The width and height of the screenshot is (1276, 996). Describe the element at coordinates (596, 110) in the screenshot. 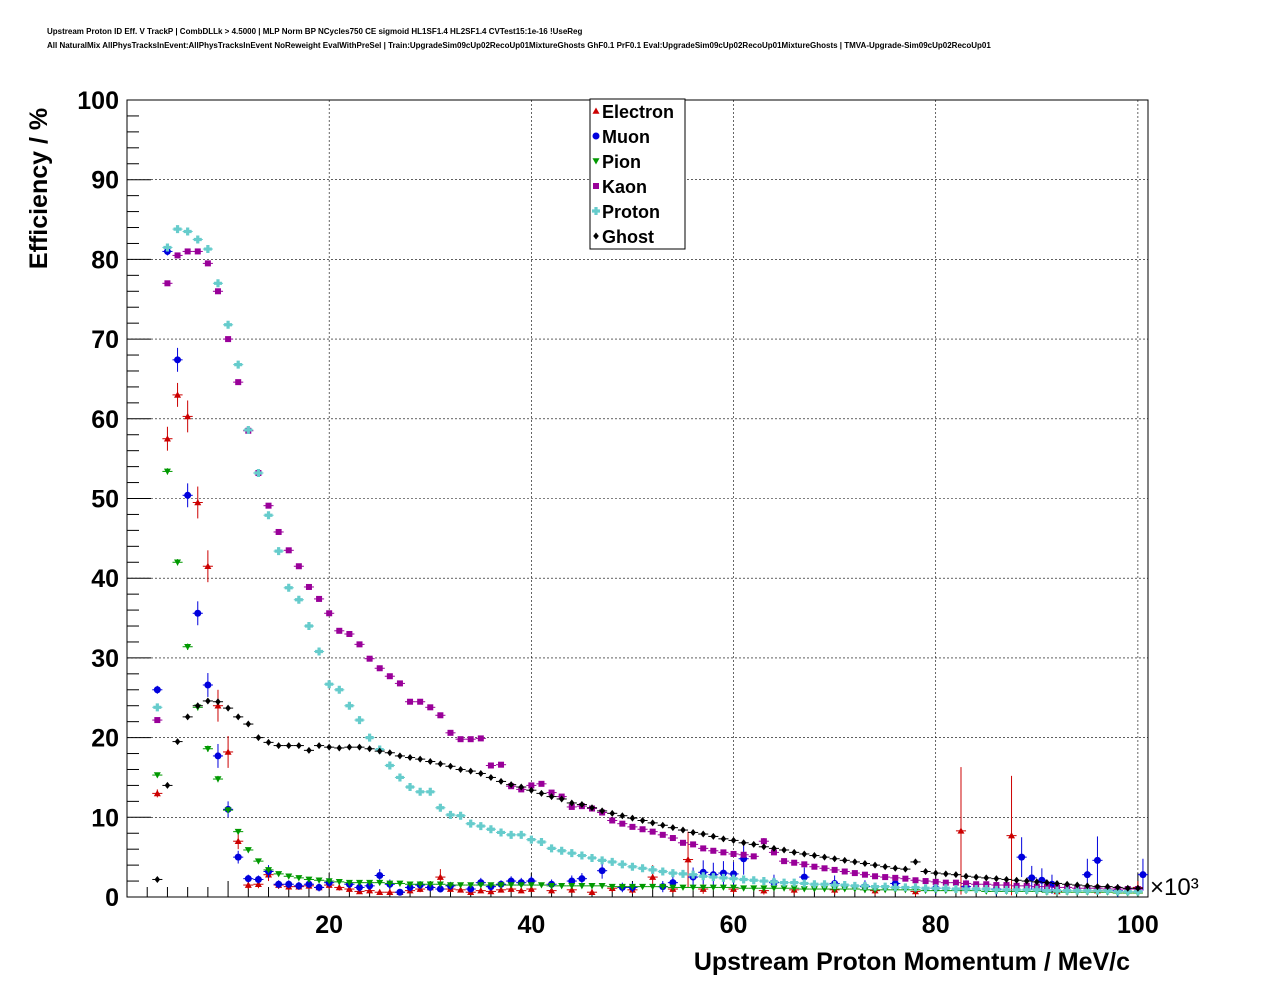

I see `legend-marker-electron` at that location.